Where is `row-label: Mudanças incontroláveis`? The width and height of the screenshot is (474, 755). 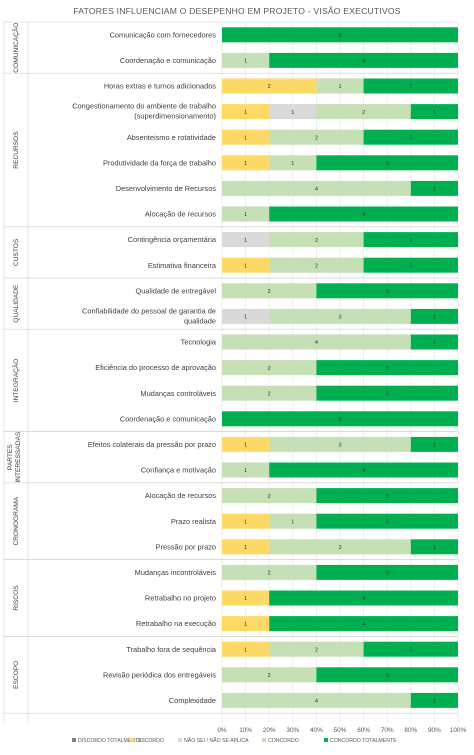 row-label: Mudanças incontroláveis is located at coordinates (176, 572).